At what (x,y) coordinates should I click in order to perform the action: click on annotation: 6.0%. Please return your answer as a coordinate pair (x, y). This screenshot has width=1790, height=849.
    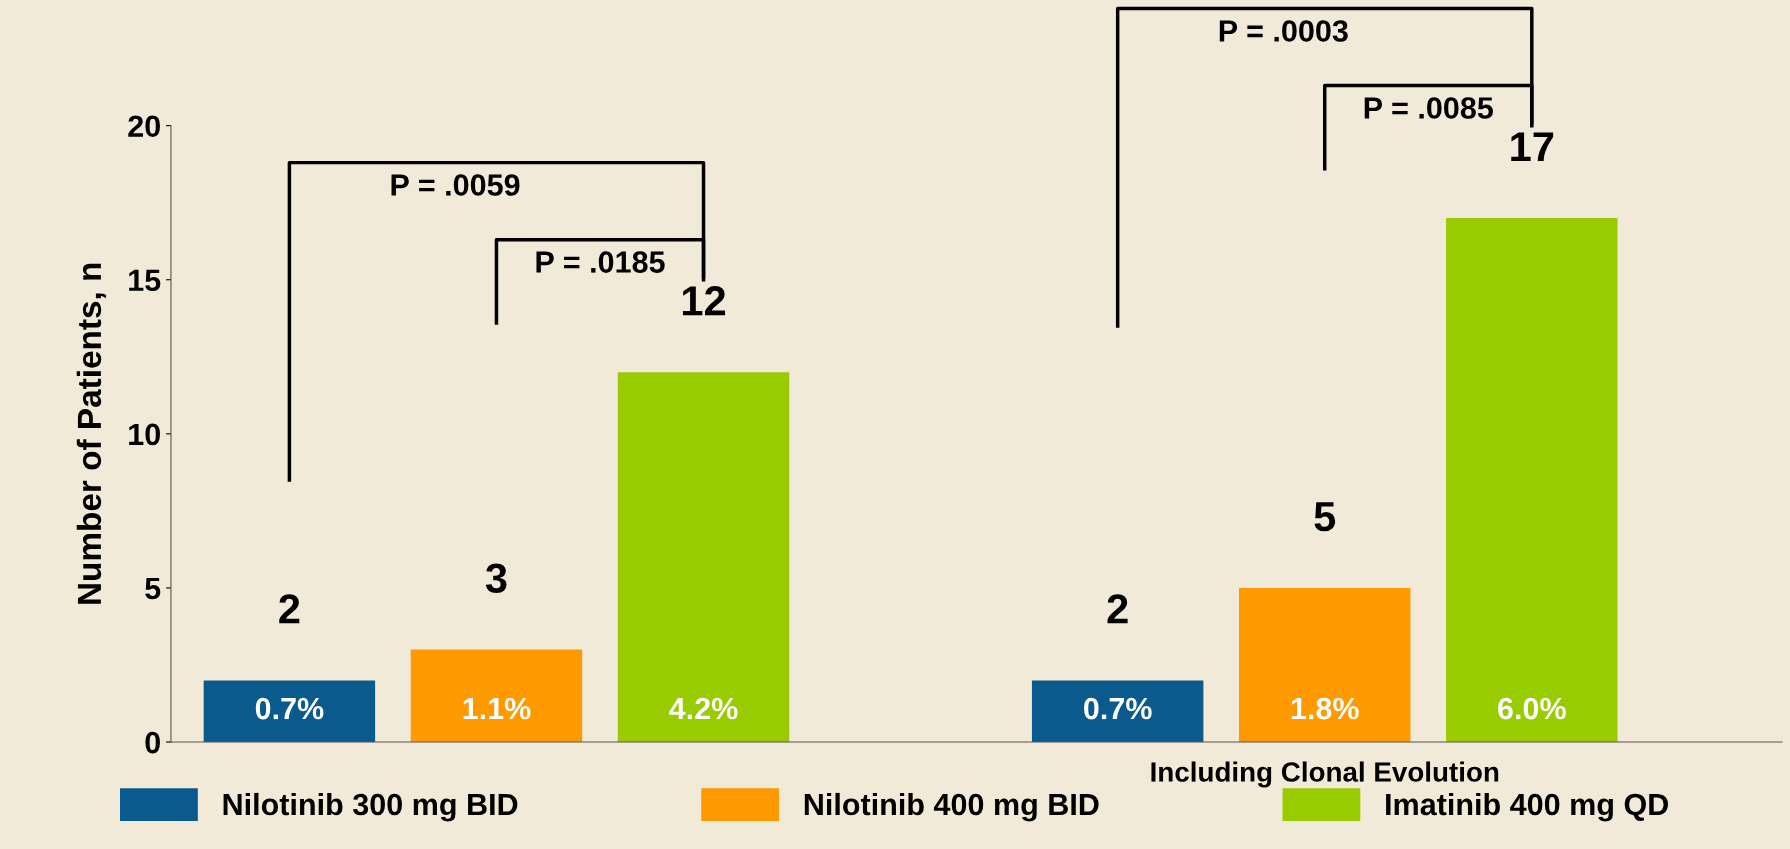
    Looking at the image, I should click on (1532, 708).